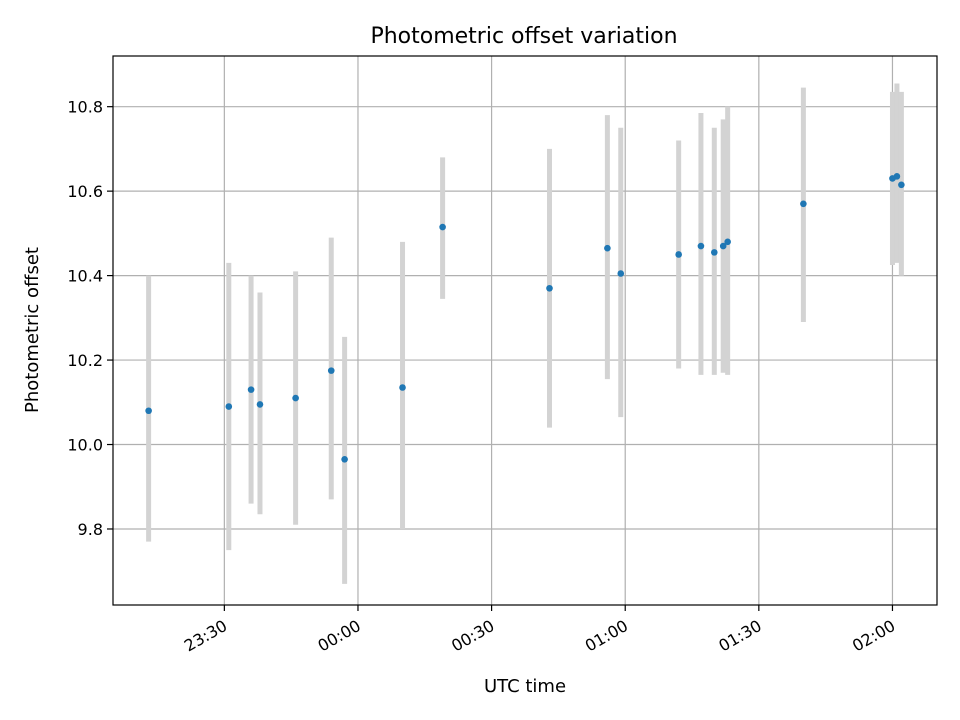 The height and width of the screenshot is (720, 960). What do you see at coordinates (85, 191) in the screenshot?
I see `y-tick-label: 10.6` at bounding box center [85, 191].